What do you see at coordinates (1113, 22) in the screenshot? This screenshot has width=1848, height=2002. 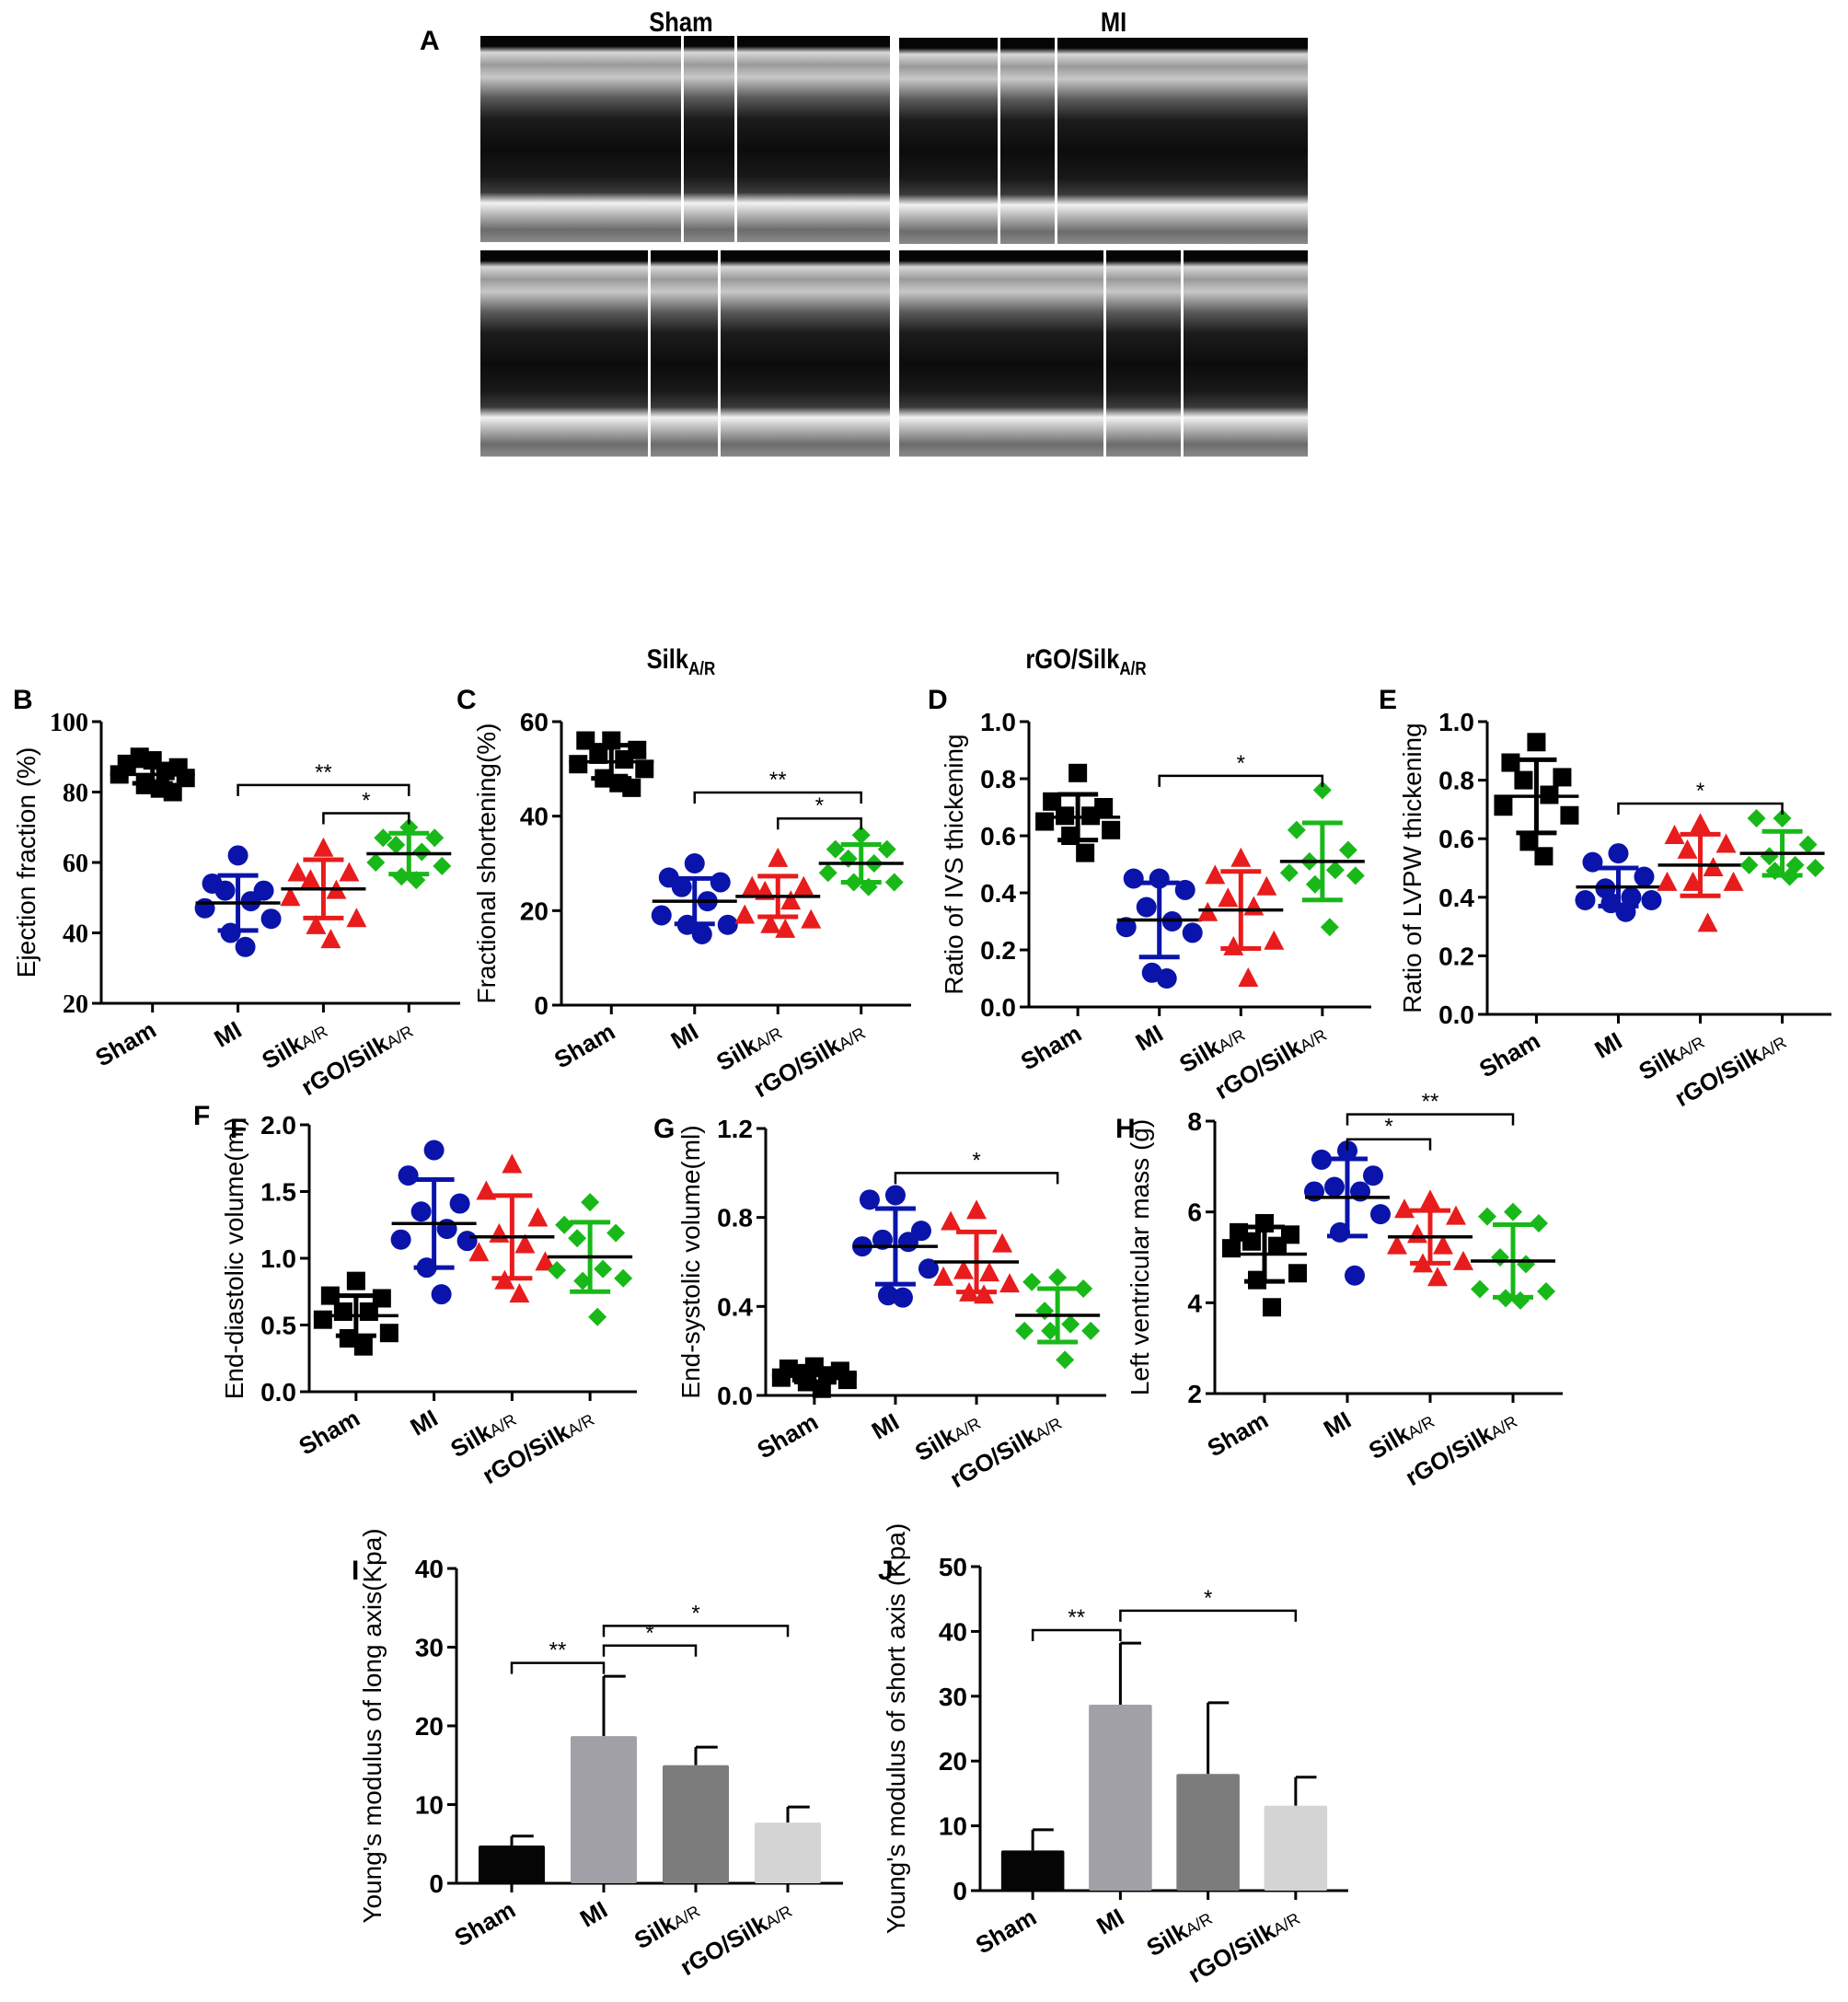 I see `echo-title-mi: MI` at bounding box center [1113, 22].